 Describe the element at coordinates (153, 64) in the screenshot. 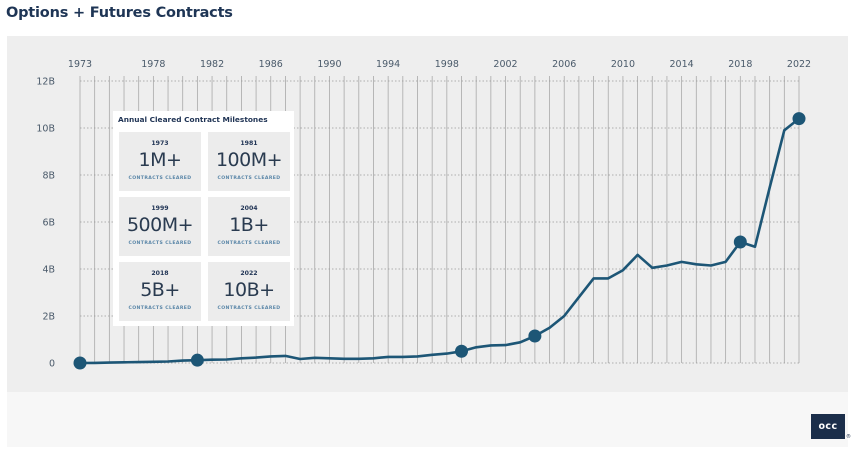

I see `x-tick-label: 1978` at that location.